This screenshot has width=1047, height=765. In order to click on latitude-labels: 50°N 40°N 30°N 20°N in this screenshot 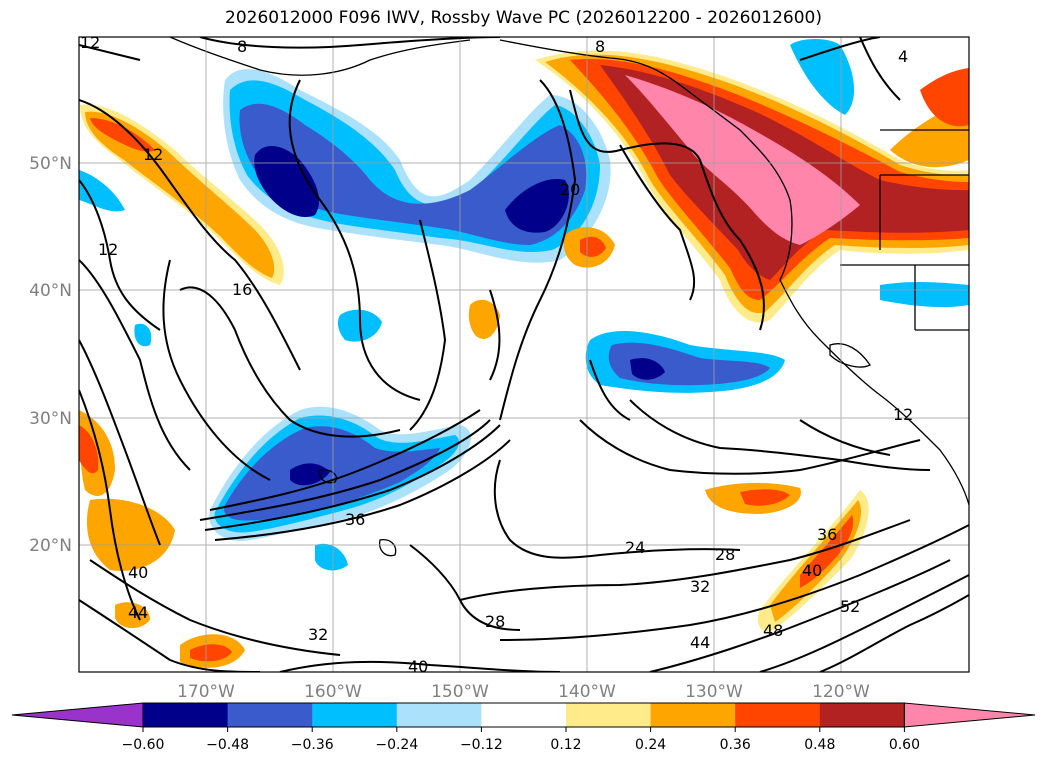, I will do `click(50, 355)`.